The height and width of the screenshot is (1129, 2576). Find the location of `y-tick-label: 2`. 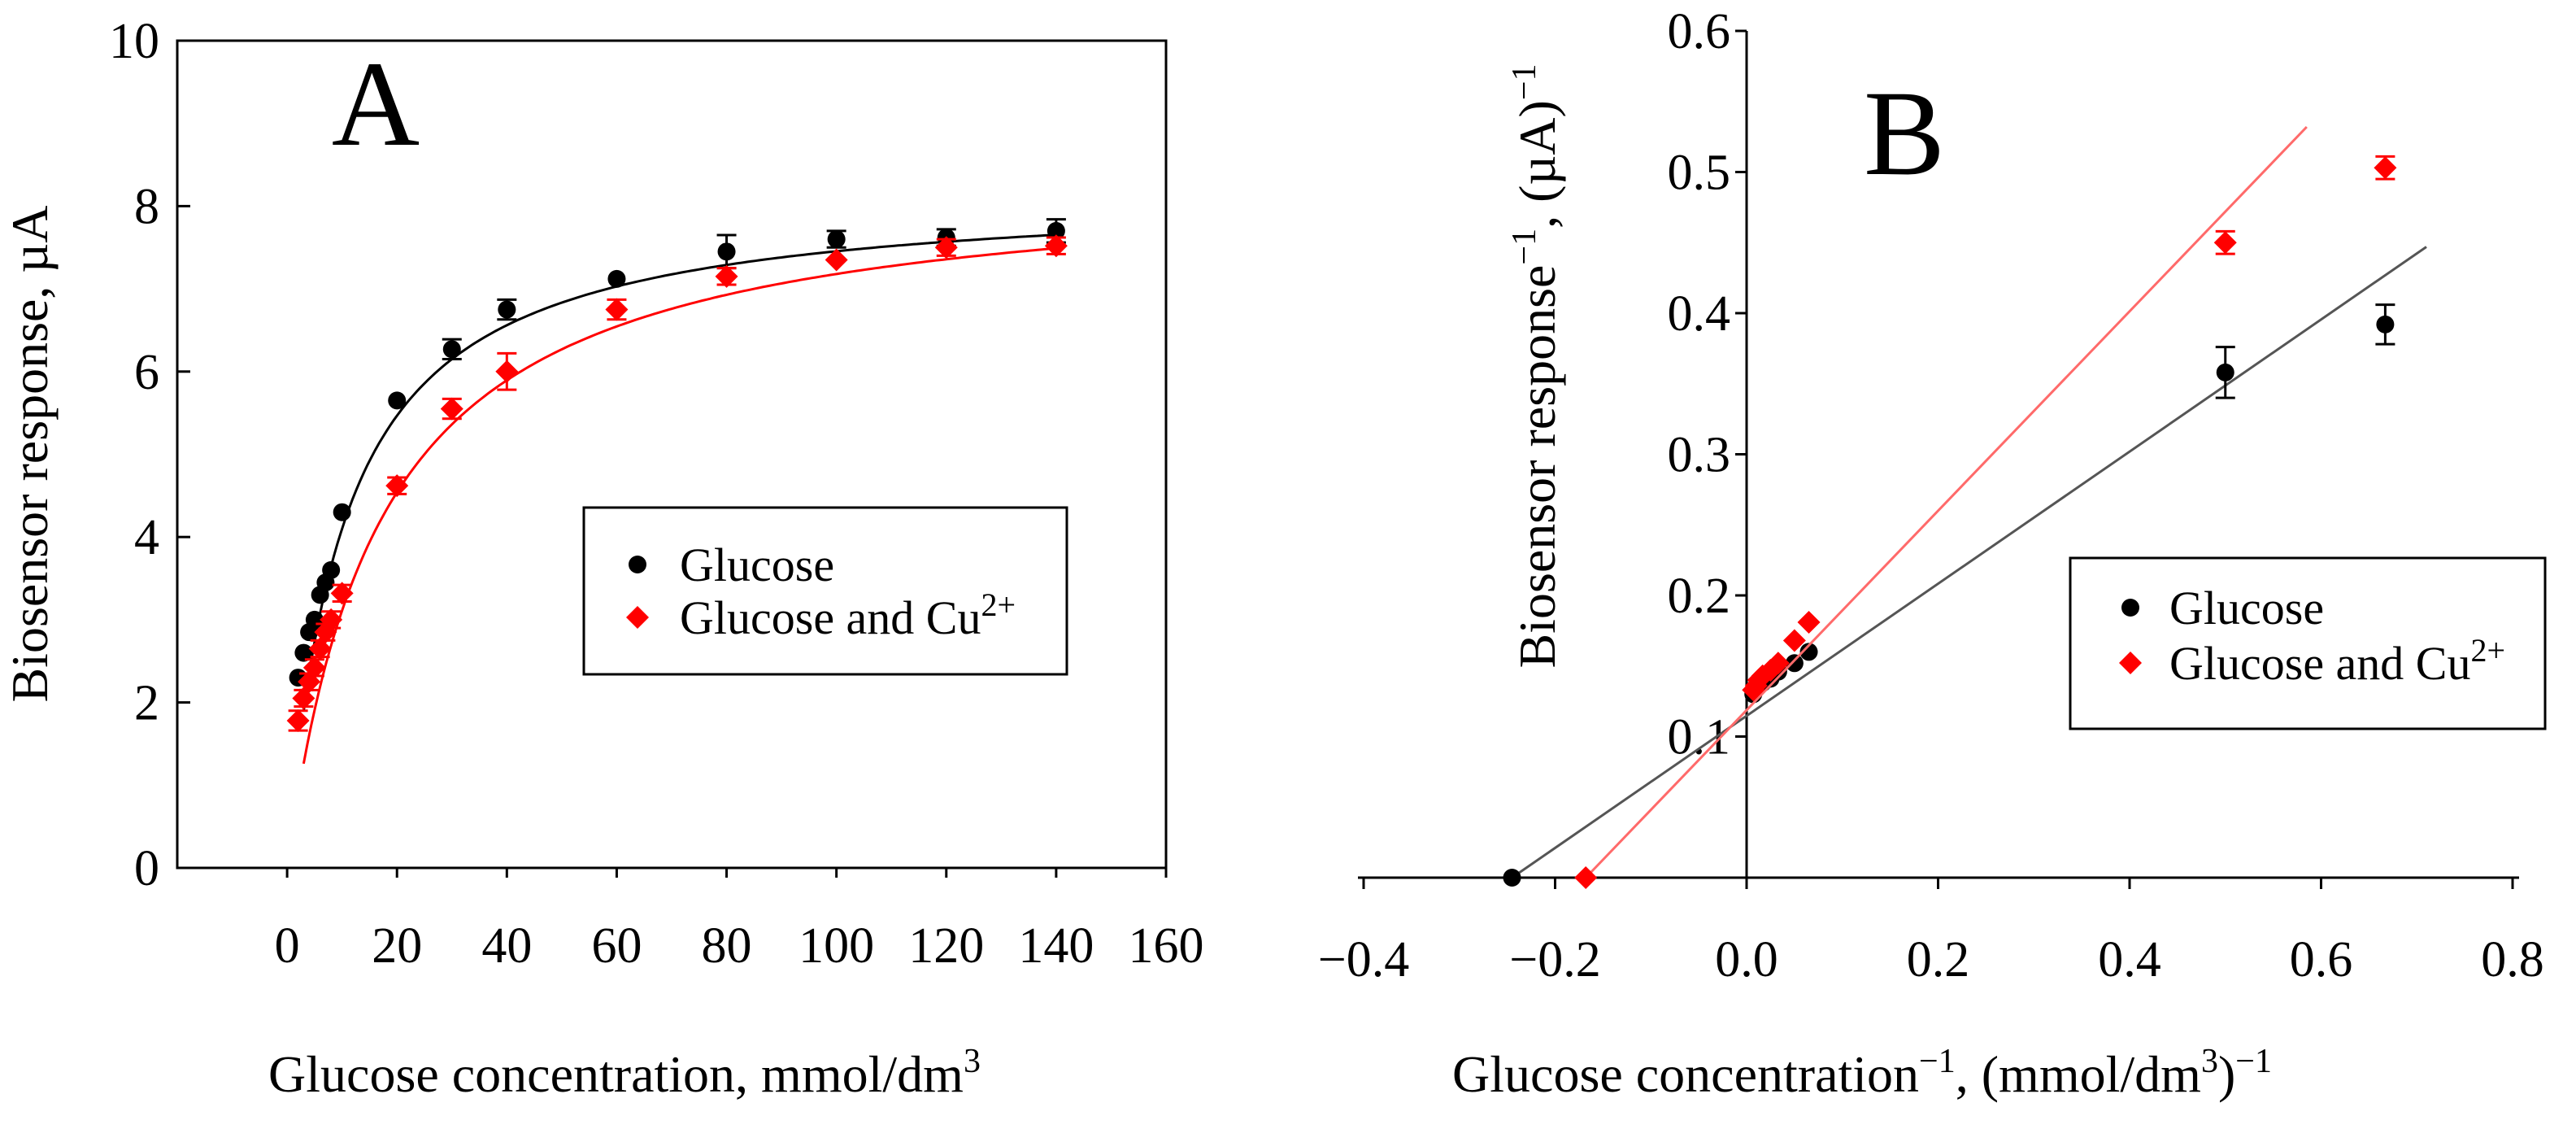

y-tick-label: 2 is located at coordinates (146, 703).